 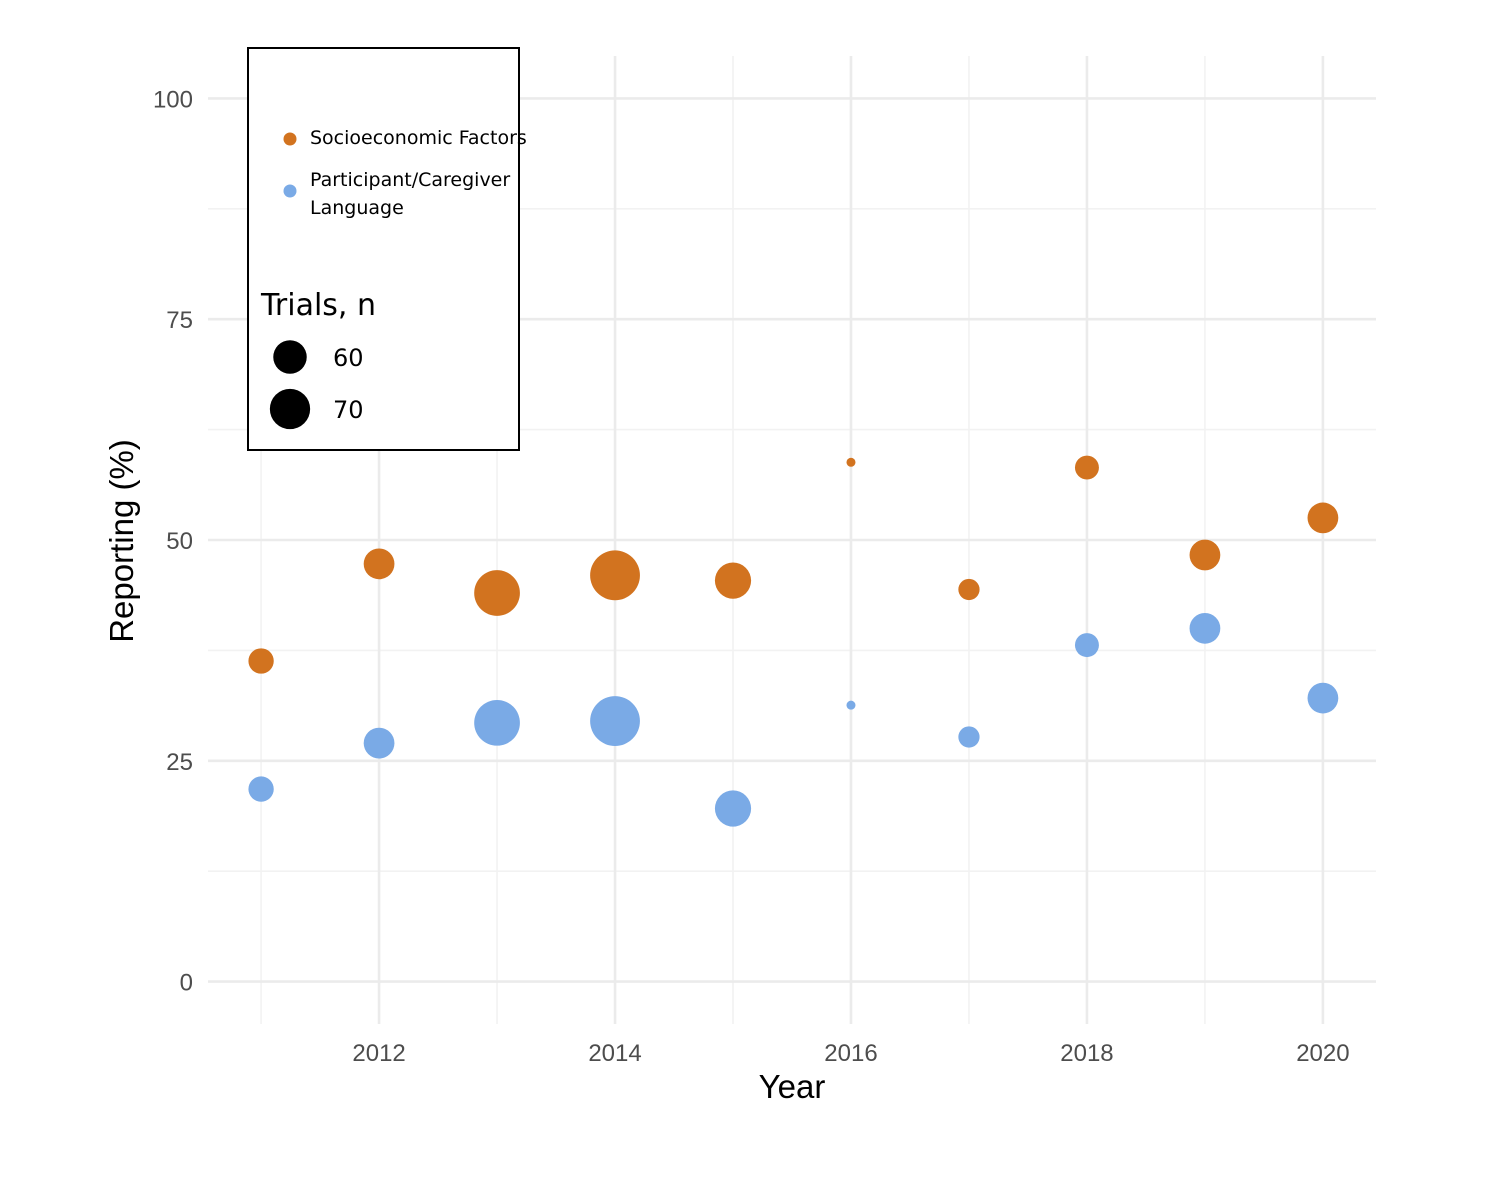 What do you see at coordinates (173, 99) in the screenshot?
I see `y-tick-label: 100` at bounding box center [173, 99].